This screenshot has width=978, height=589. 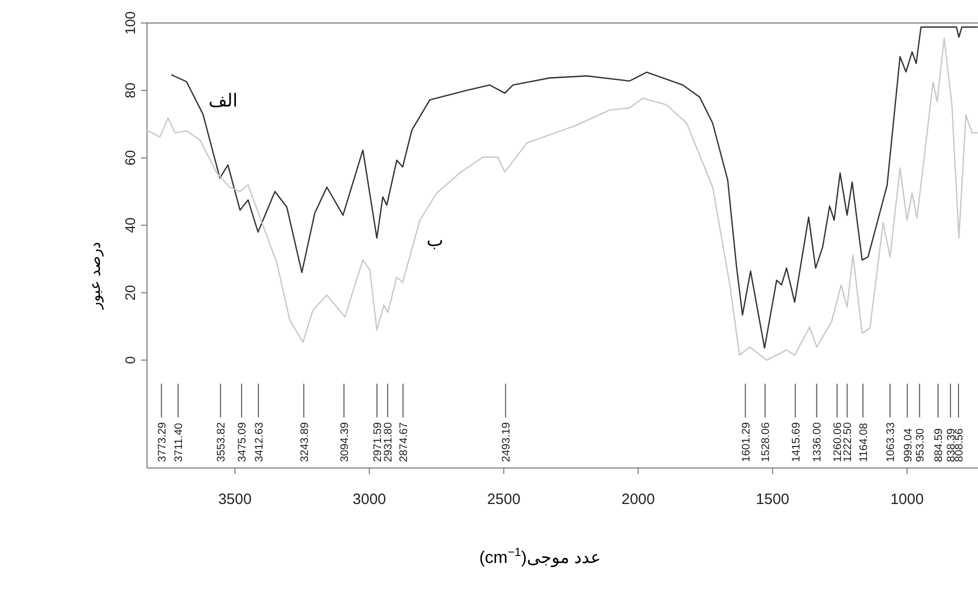 I want to click on y-tick-label: 60, so click(x=130, y=158).